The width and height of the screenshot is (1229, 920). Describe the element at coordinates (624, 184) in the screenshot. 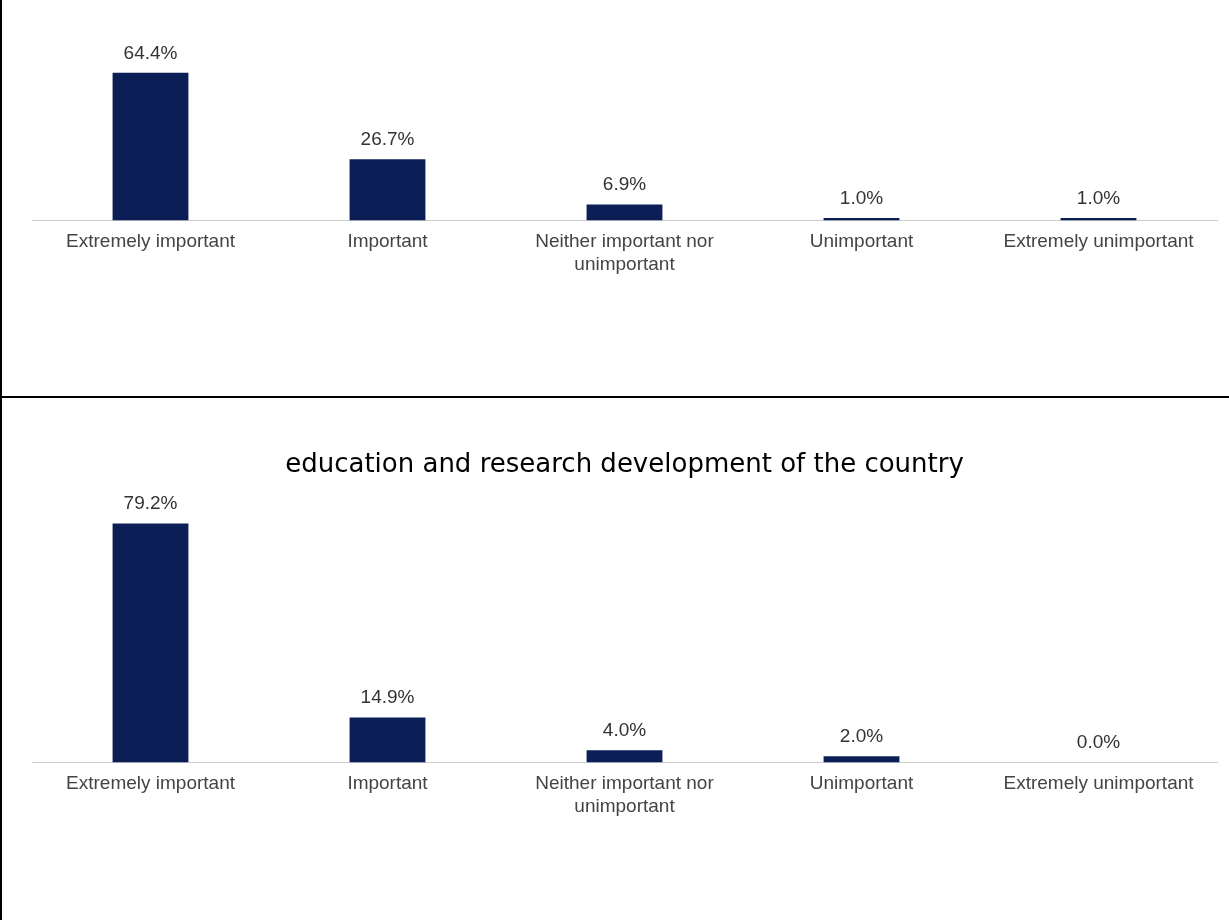

I see `data-label: 6.9%` at that location.